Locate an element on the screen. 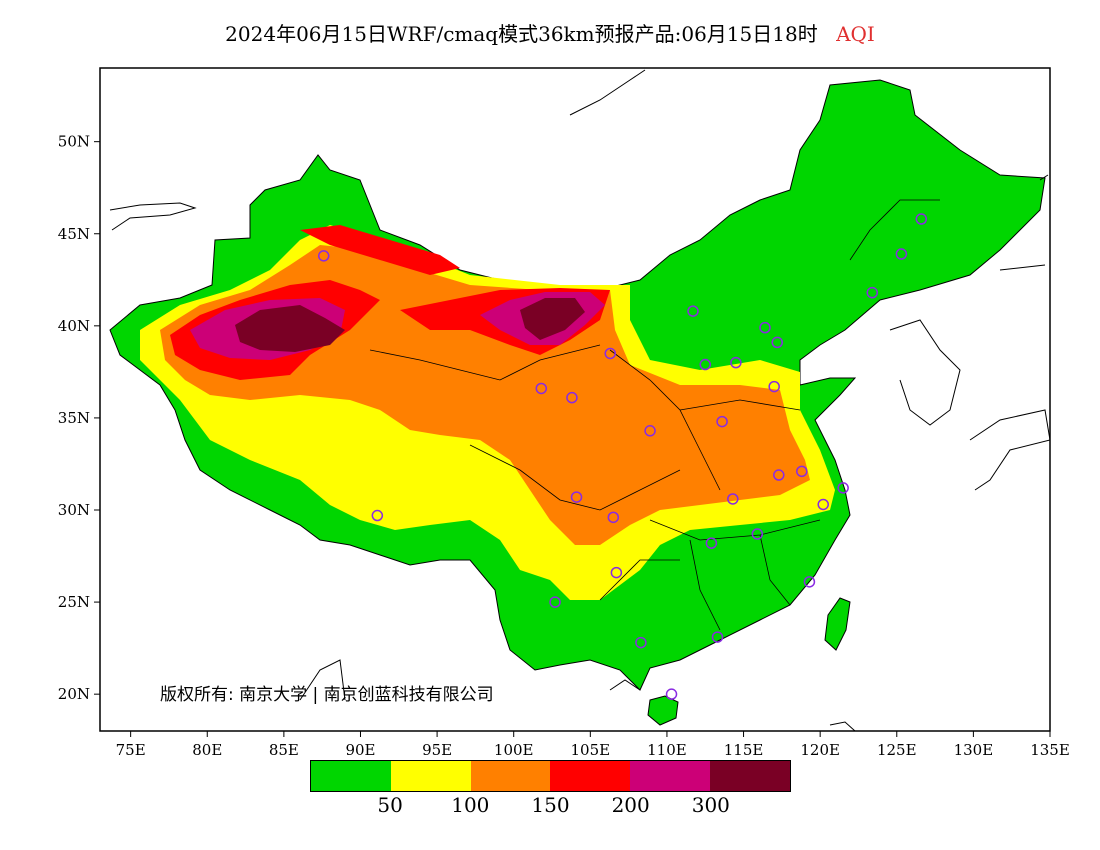 The image size is (1100, 850). island-taiwan is located at coordinates (837, 624).